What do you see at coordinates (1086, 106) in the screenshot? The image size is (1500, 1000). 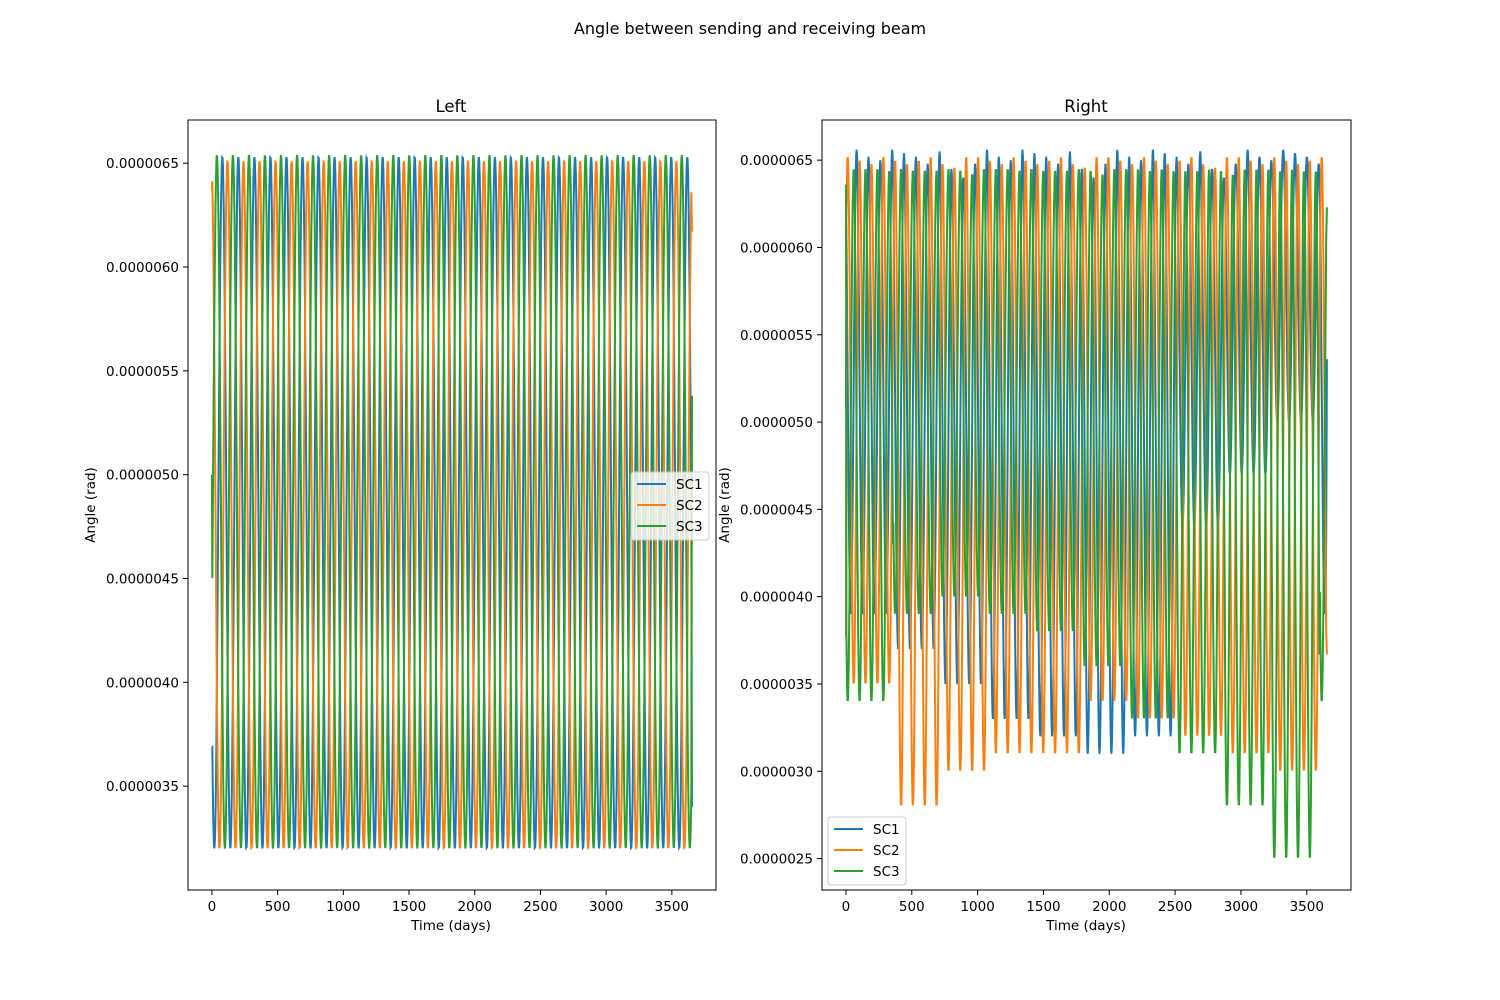 I see `right-axes-title: Right` at bounding box center [1086, 106].